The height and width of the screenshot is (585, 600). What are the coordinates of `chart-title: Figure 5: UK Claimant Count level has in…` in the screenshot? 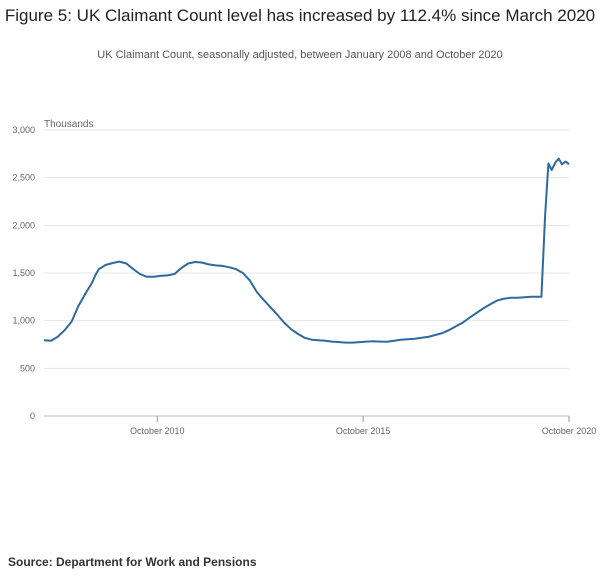 It's located at (300, 15).